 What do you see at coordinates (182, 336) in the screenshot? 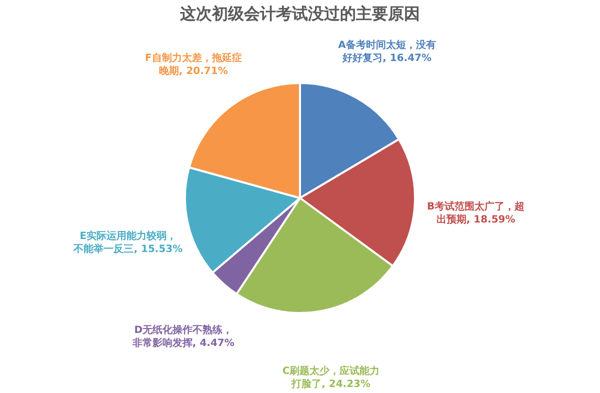
I see `slice-label: D无纸化操作不熟练，非常影响发挥, 4.47%` at bounding box center [182, 336].